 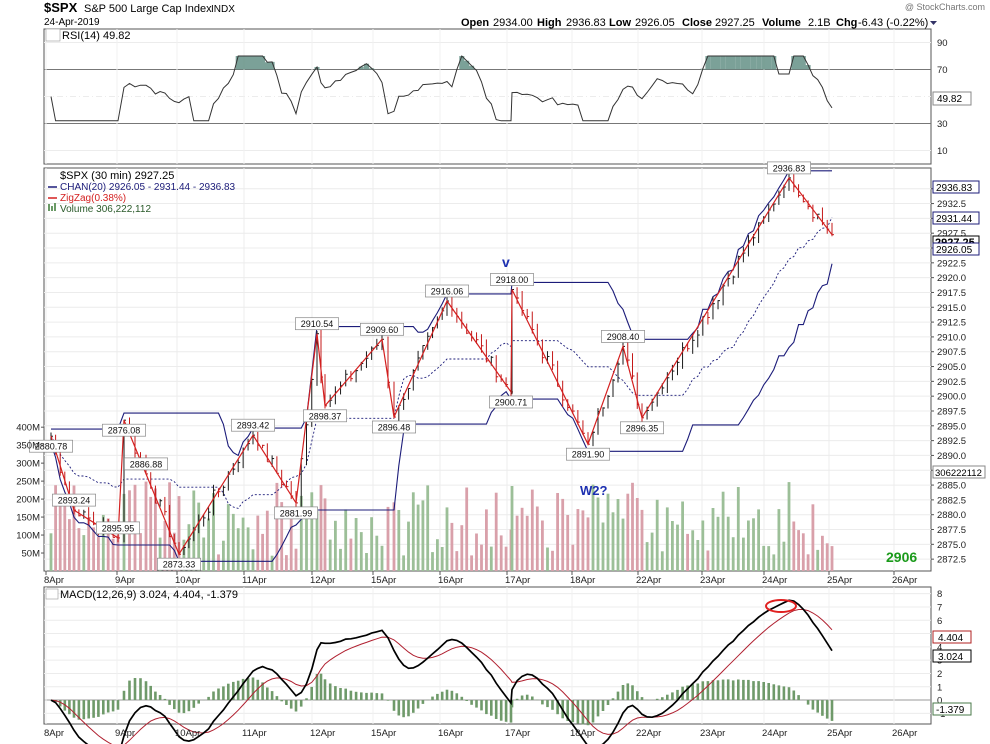 What do you see at coordinates (118, 528) in the screenshot?
I see `zigzag-label: 2895.95` at bounding box center [118, 528].